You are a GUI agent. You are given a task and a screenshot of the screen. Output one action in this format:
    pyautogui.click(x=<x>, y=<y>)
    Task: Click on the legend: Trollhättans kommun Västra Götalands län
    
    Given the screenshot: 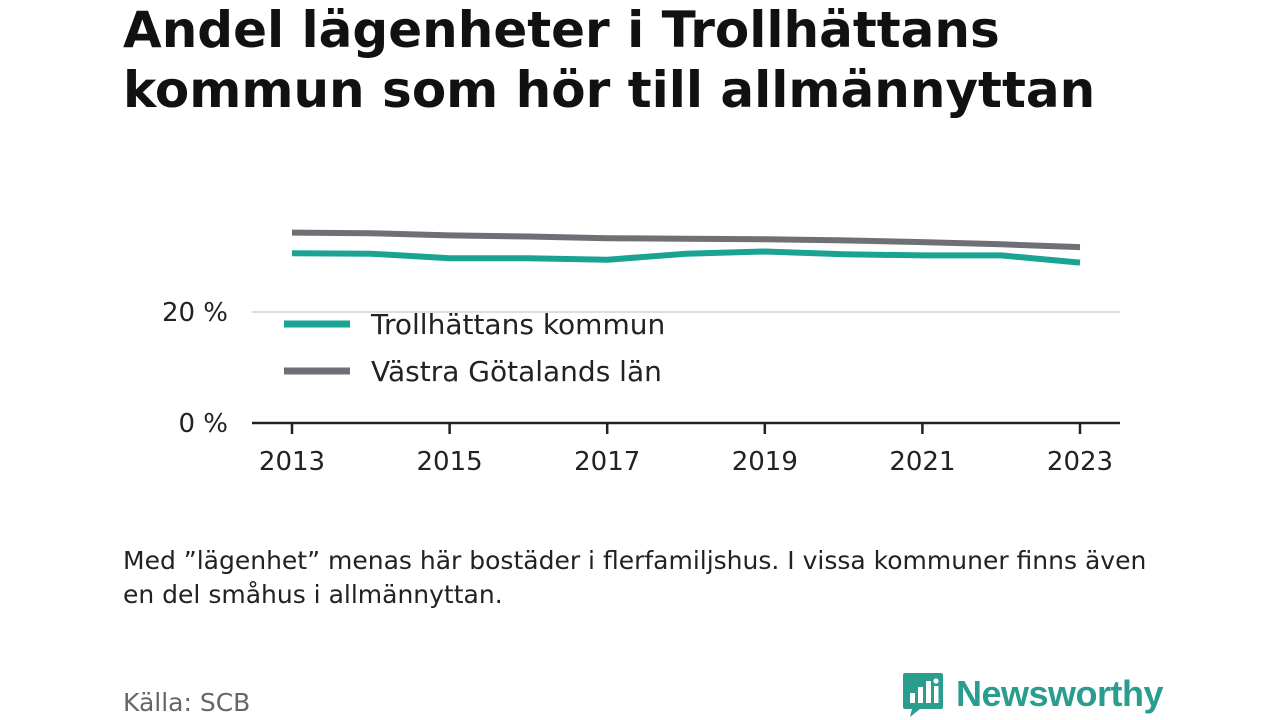 What is the action you would take?
    pyautogui.click(x=474, y=348)
    